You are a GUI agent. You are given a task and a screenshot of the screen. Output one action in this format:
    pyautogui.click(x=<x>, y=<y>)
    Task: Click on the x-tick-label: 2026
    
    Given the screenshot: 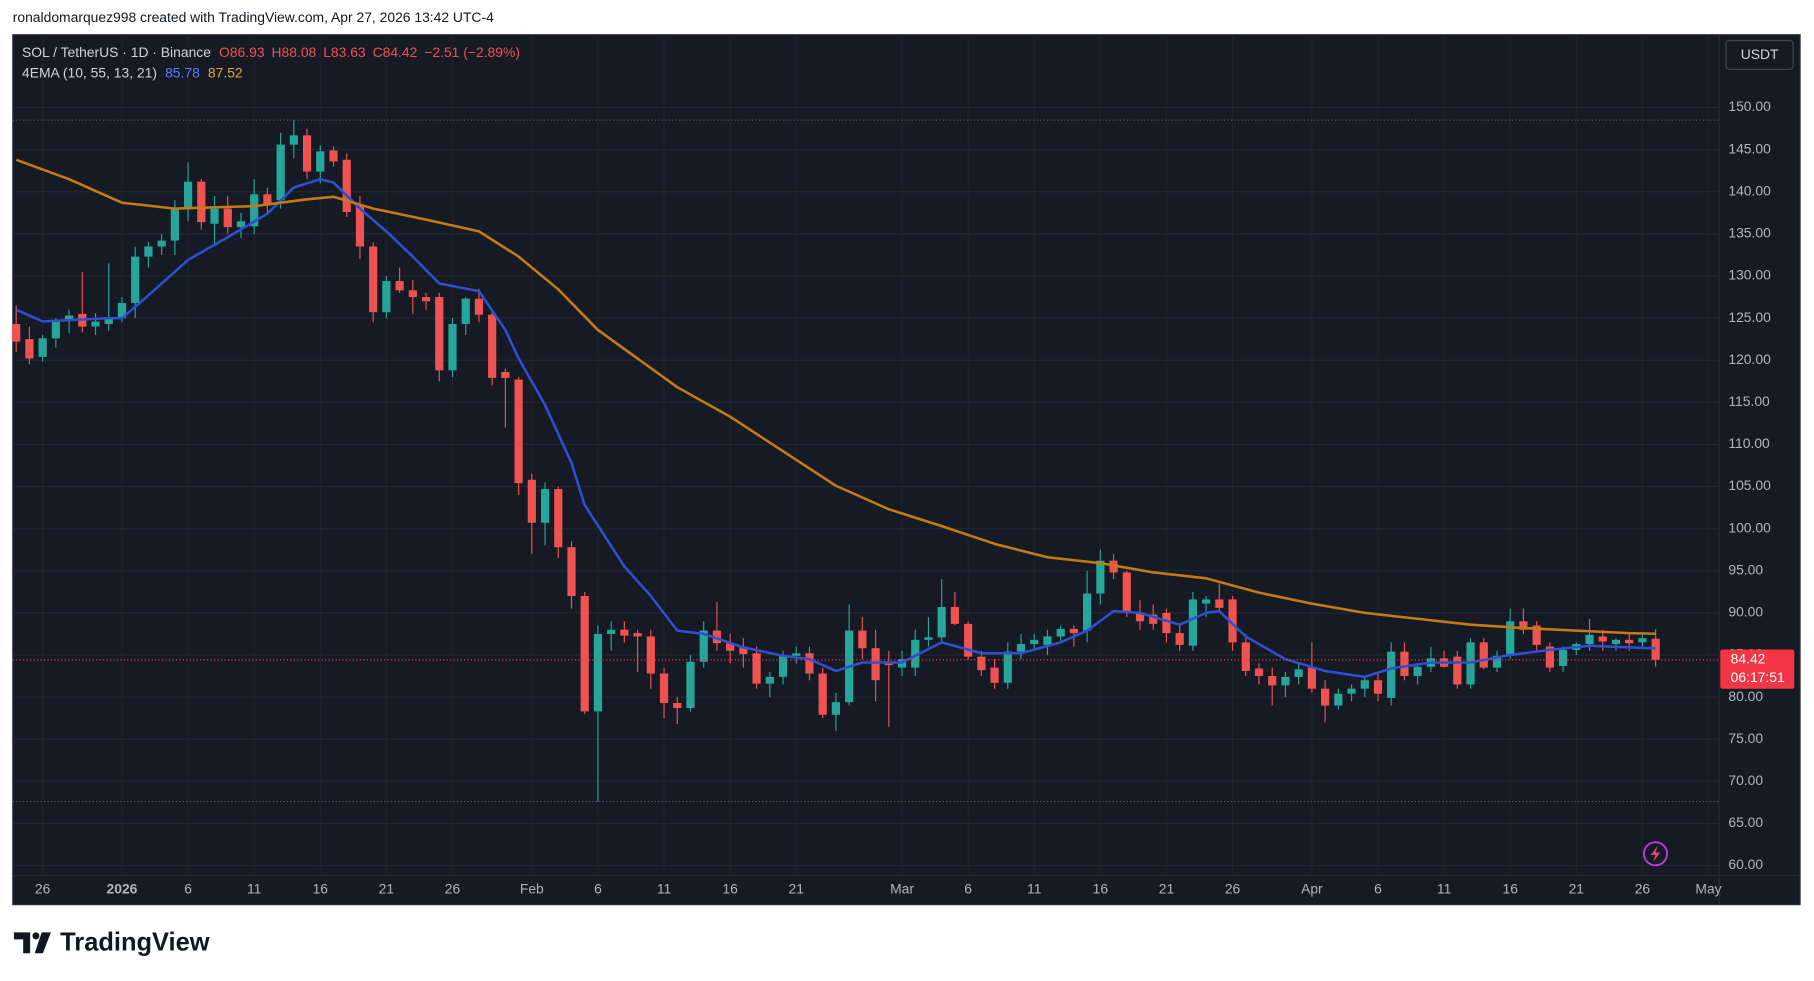 What is the action you would take?
    pyautogui.click(x=122, y=888)
    